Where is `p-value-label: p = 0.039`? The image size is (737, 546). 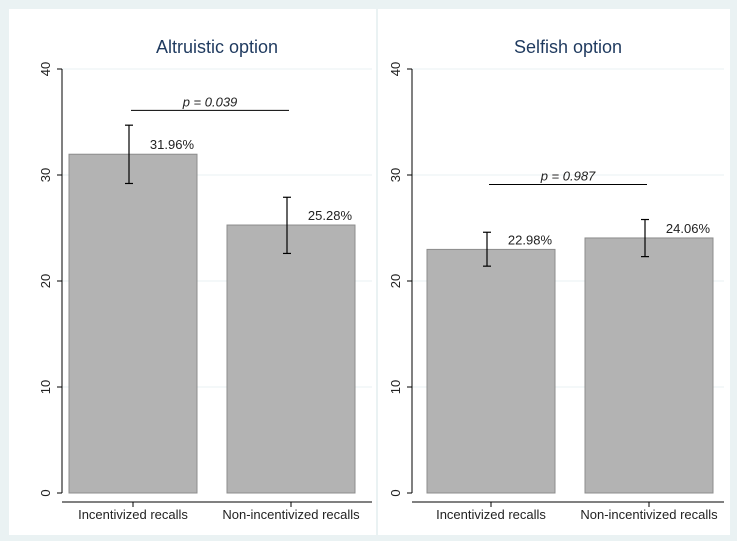
p-value-label: p = 0.039 is located at coordinates (210, 101).